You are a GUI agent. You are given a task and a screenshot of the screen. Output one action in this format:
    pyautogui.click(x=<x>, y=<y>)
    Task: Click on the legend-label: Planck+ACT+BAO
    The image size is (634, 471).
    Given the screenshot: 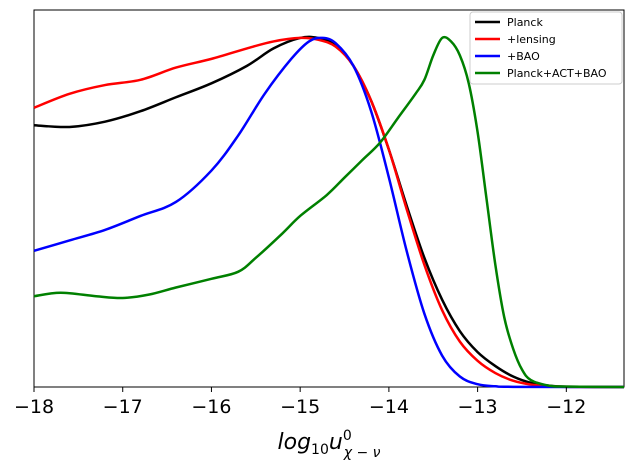 What is the action you would take?
    pyautogui.click(x=557, y=73)
    